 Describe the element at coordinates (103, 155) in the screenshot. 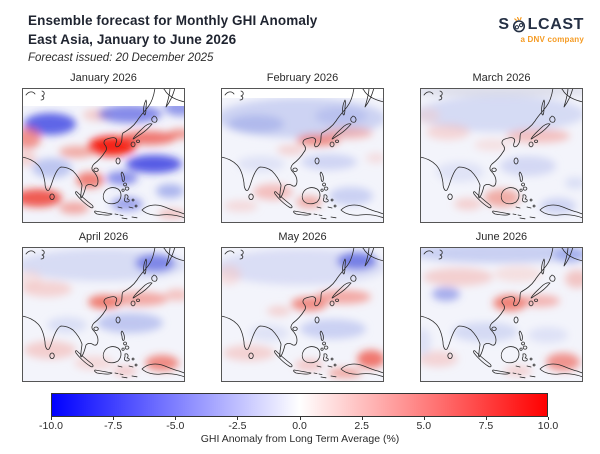

I see `anomaly-map-january-2026` at that location.